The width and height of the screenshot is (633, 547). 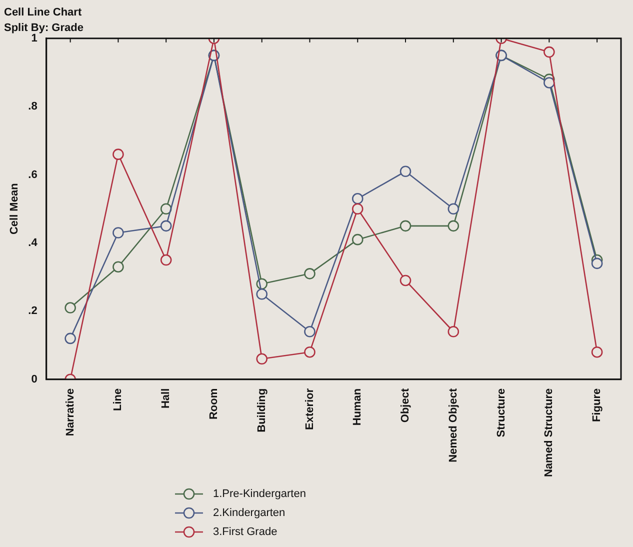 What do you see at coordinates (34, 379) in the screenshot?
I see `y-tick-label: 0` at bounding box center [34, 379].